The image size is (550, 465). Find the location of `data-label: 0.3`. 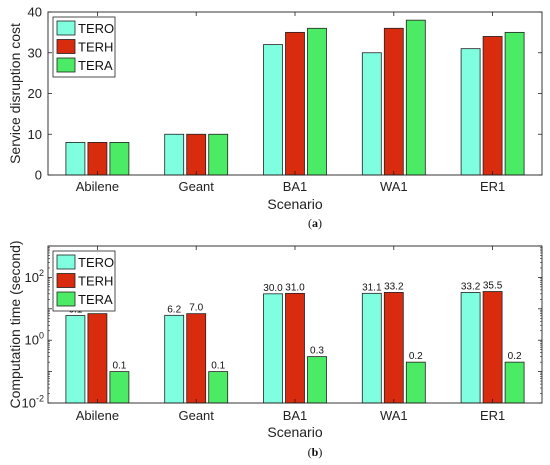

data-label: 0.3 is located at coordinates (317, 351).